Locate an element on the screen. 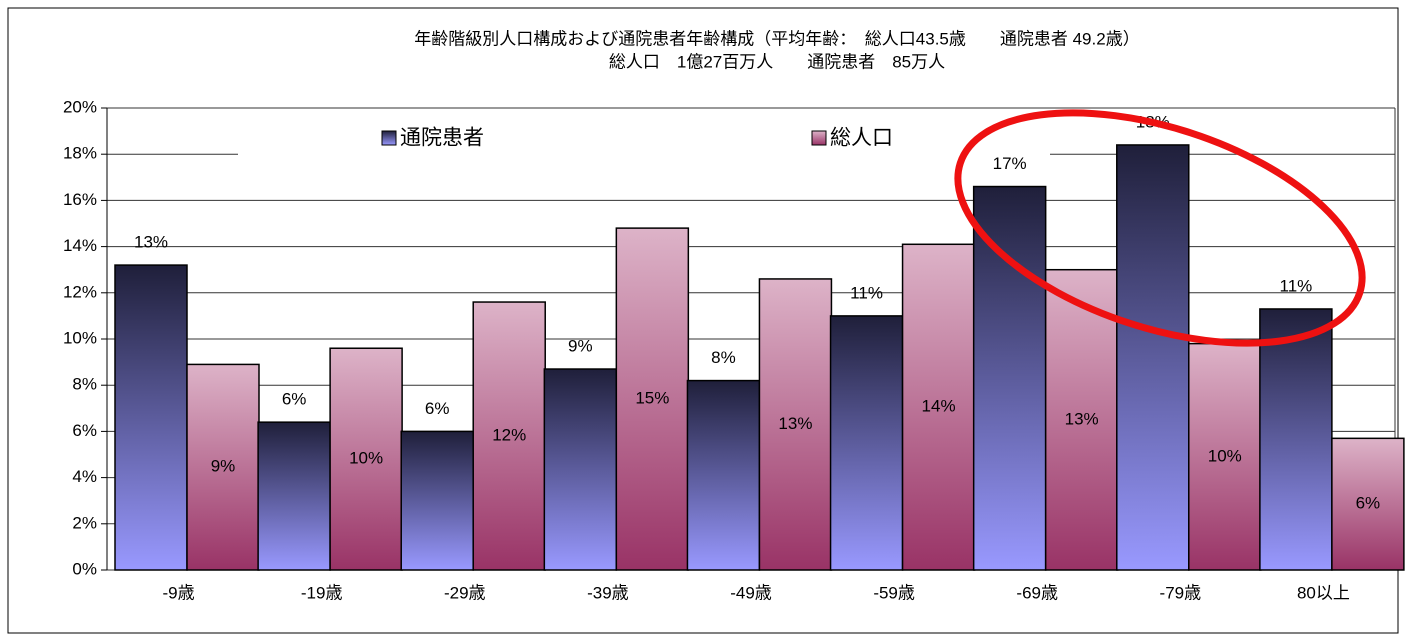 This screenshot has height=641, width=1405. y-tick-label: 14% is located at coordinates (80, 245).